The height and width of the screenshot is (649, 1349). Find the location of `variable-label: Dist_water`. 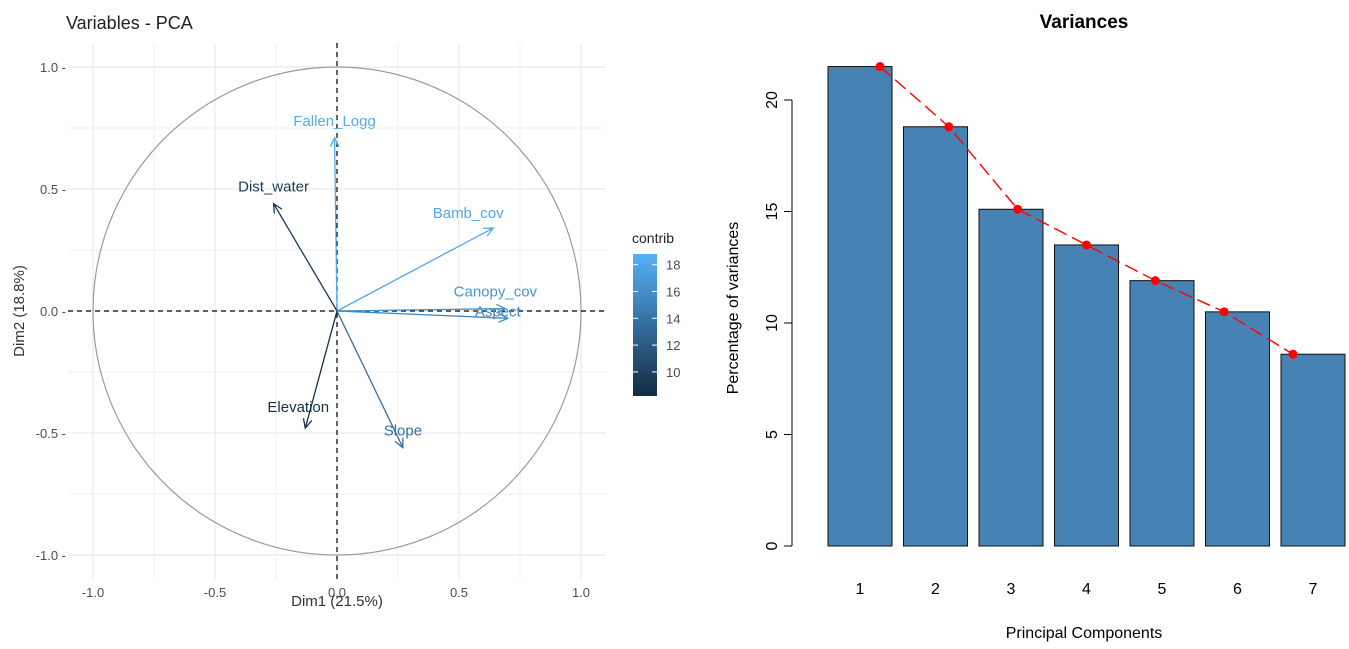

variable-label: Dist_water is located at coordinates (273, 187).